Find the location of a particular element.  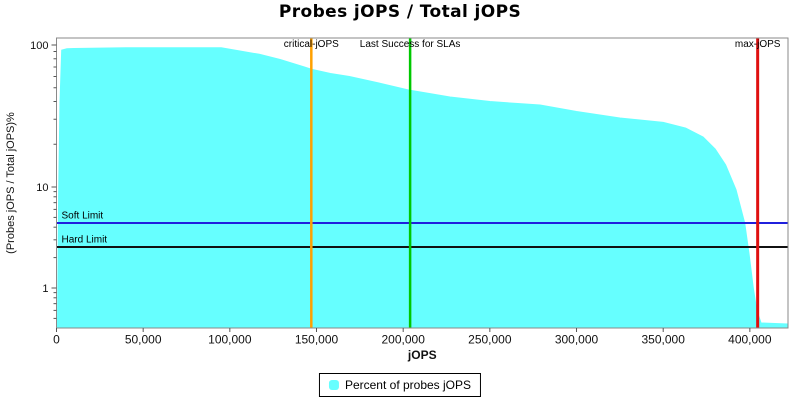

hline-label: Soft Limit is located at coordinates (83, 216).